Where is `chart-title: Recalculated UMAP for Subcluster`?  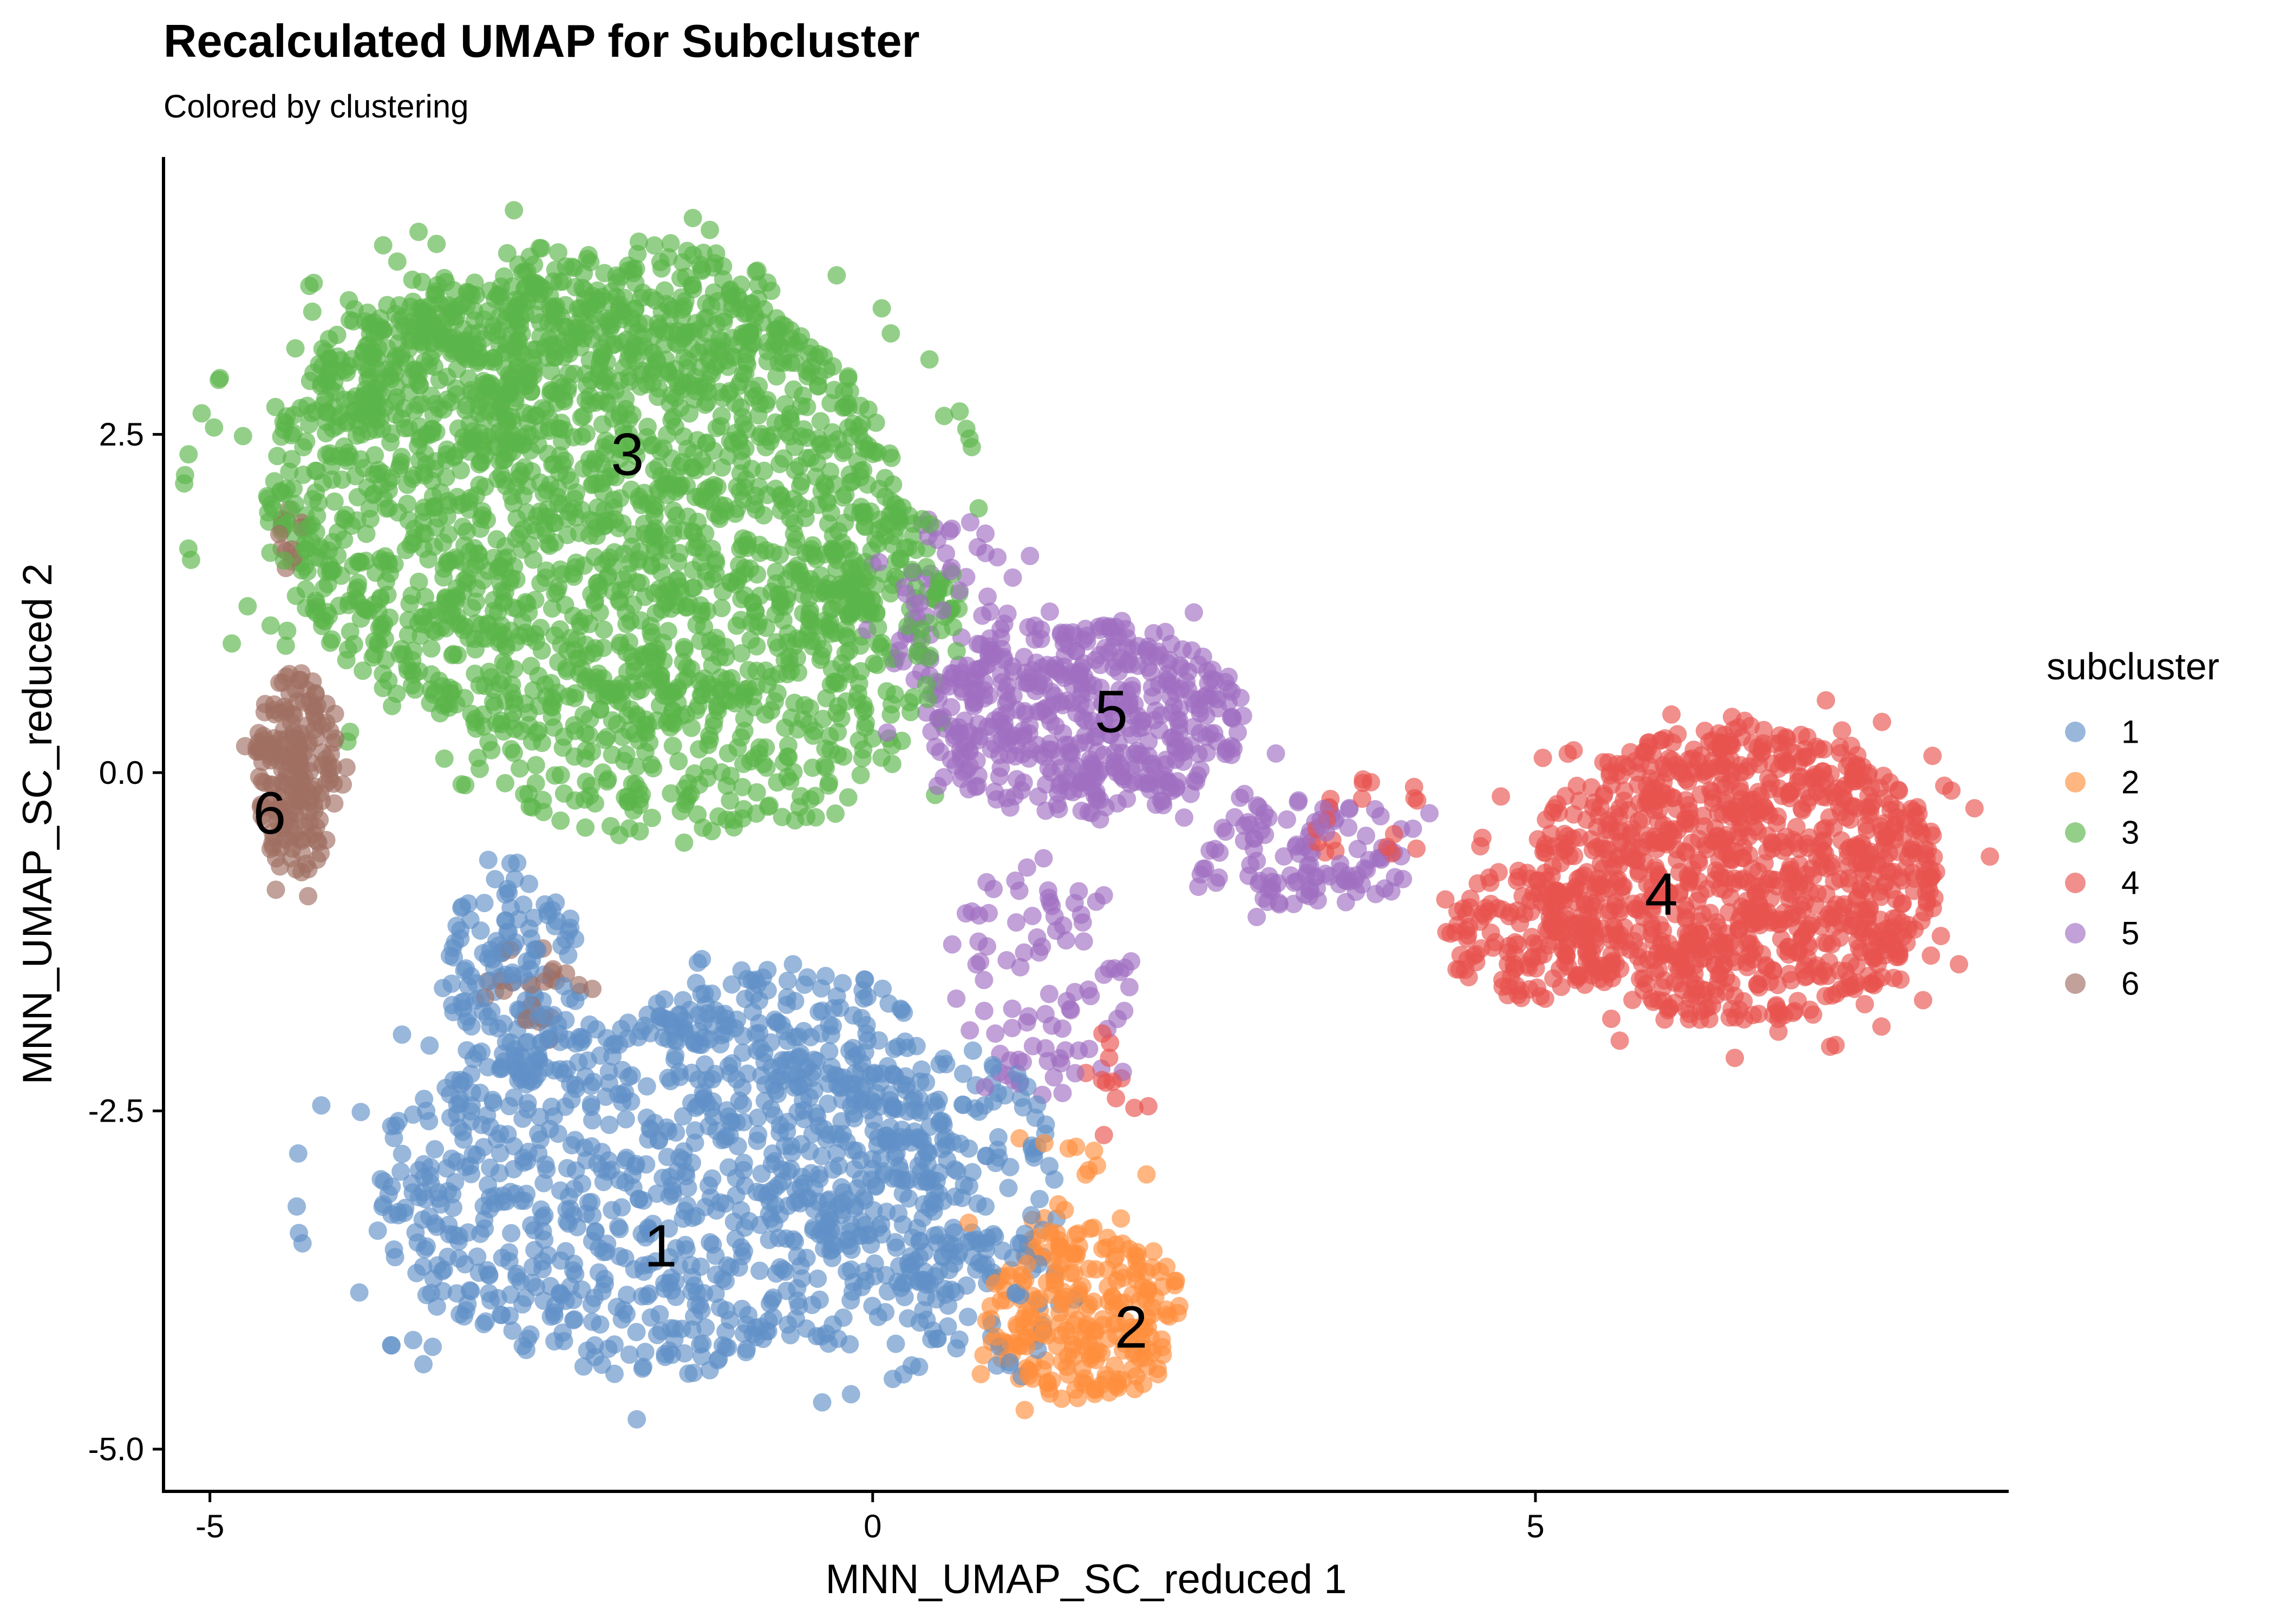
chart-title: Recalculated UMAP for Subcluster is located at coordinates (542, 41).